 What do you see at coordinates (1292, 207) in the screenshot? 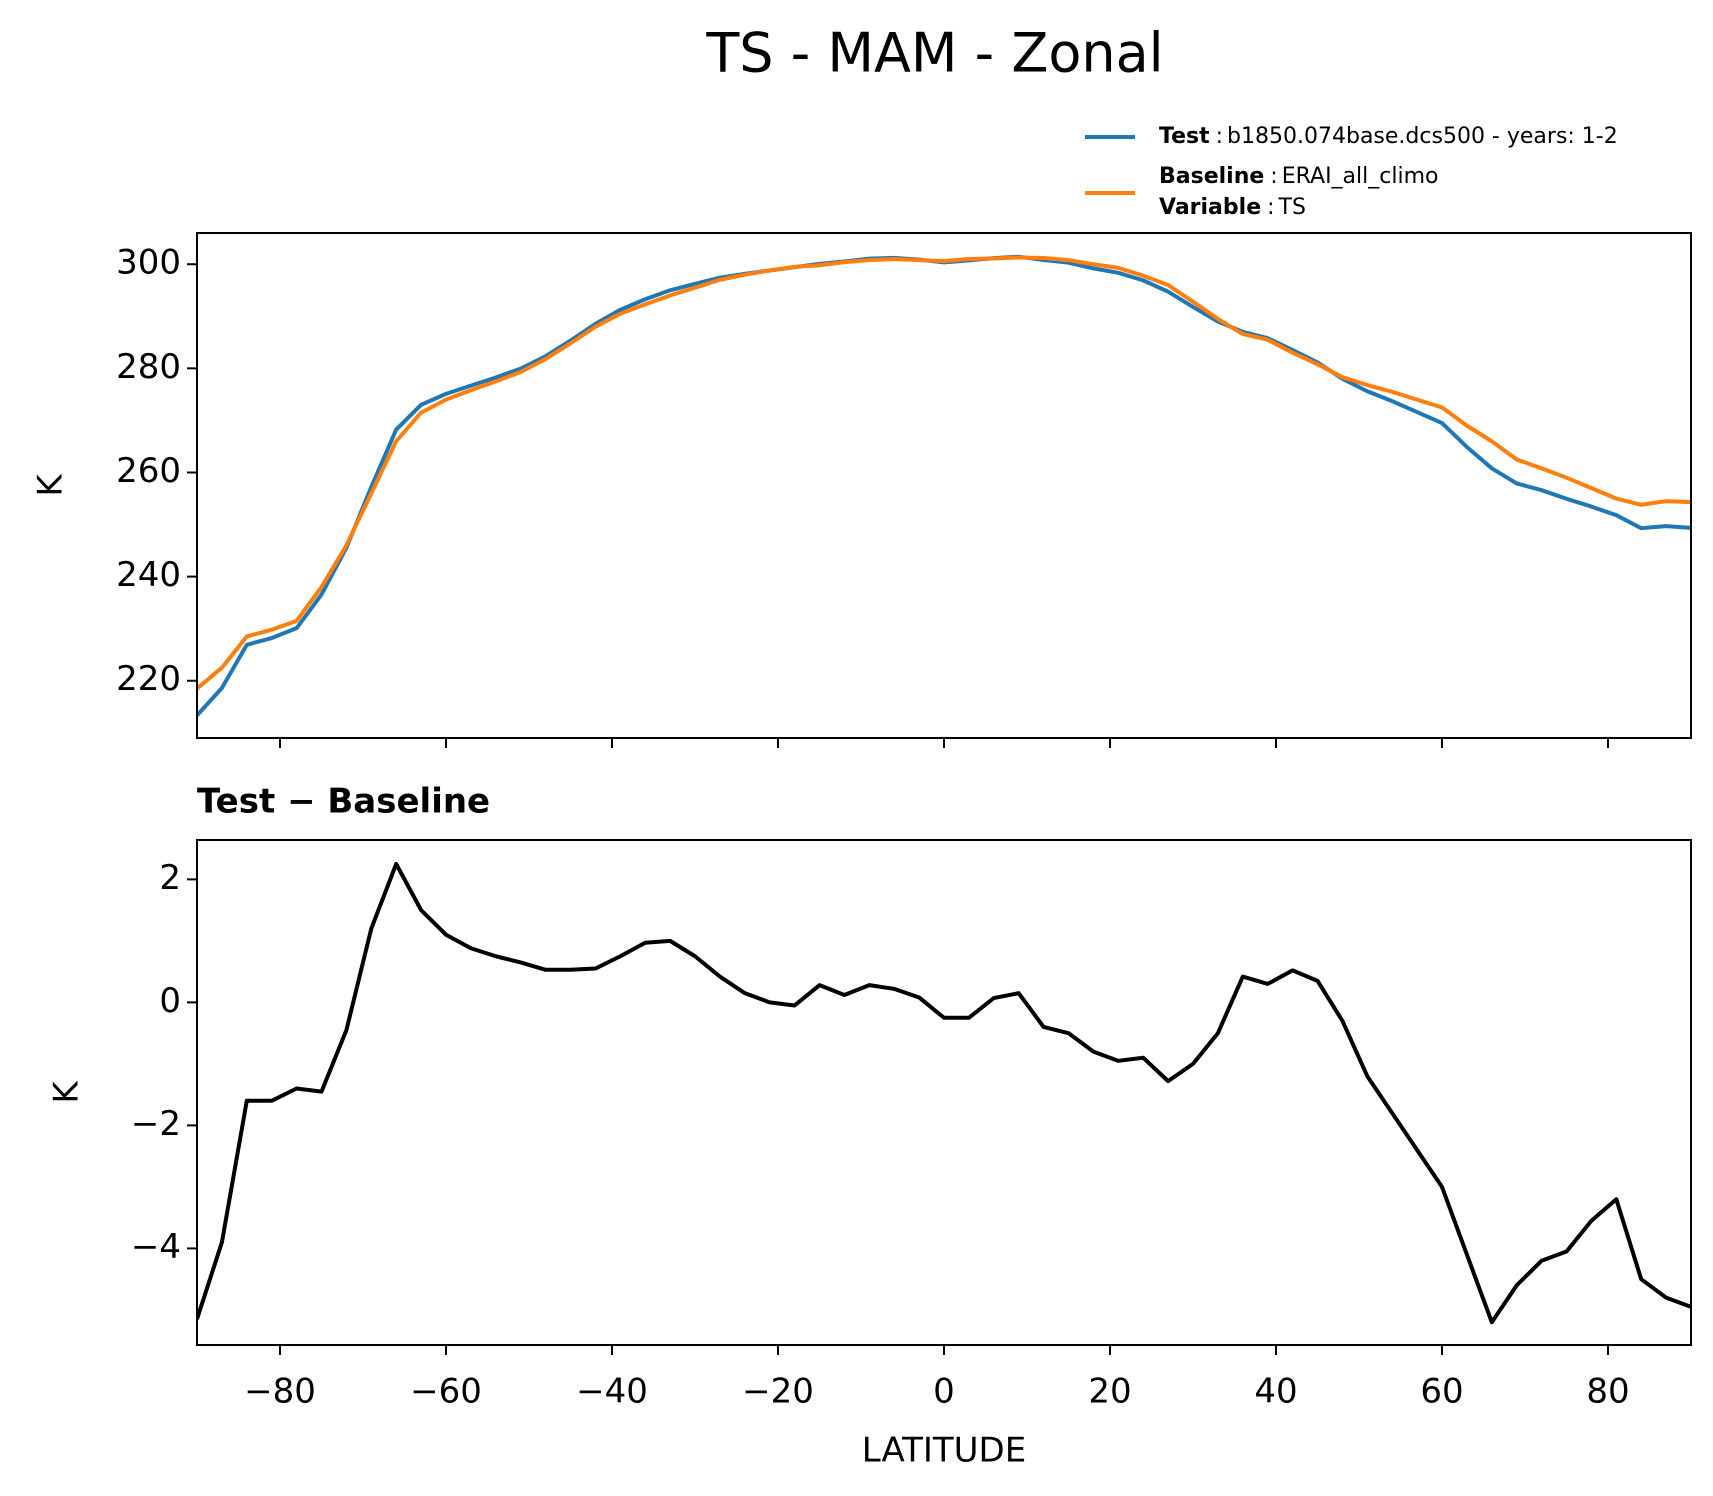
I see `legend-label: TS` at bounding box center [1292, 207].